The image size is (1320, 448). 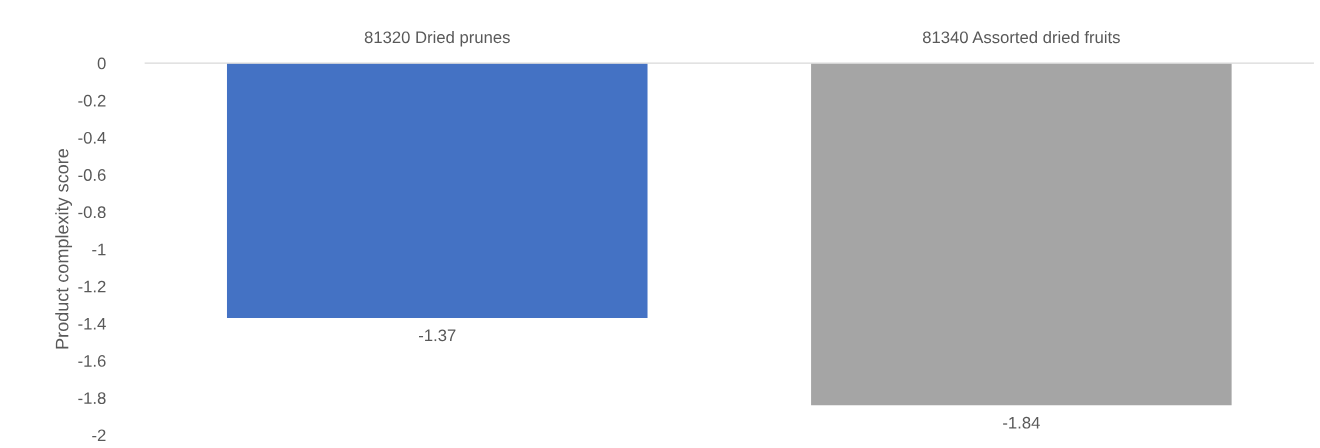 I want to click on x-tick-label: 81320 Dried prunes, so click(x=437, y=38).